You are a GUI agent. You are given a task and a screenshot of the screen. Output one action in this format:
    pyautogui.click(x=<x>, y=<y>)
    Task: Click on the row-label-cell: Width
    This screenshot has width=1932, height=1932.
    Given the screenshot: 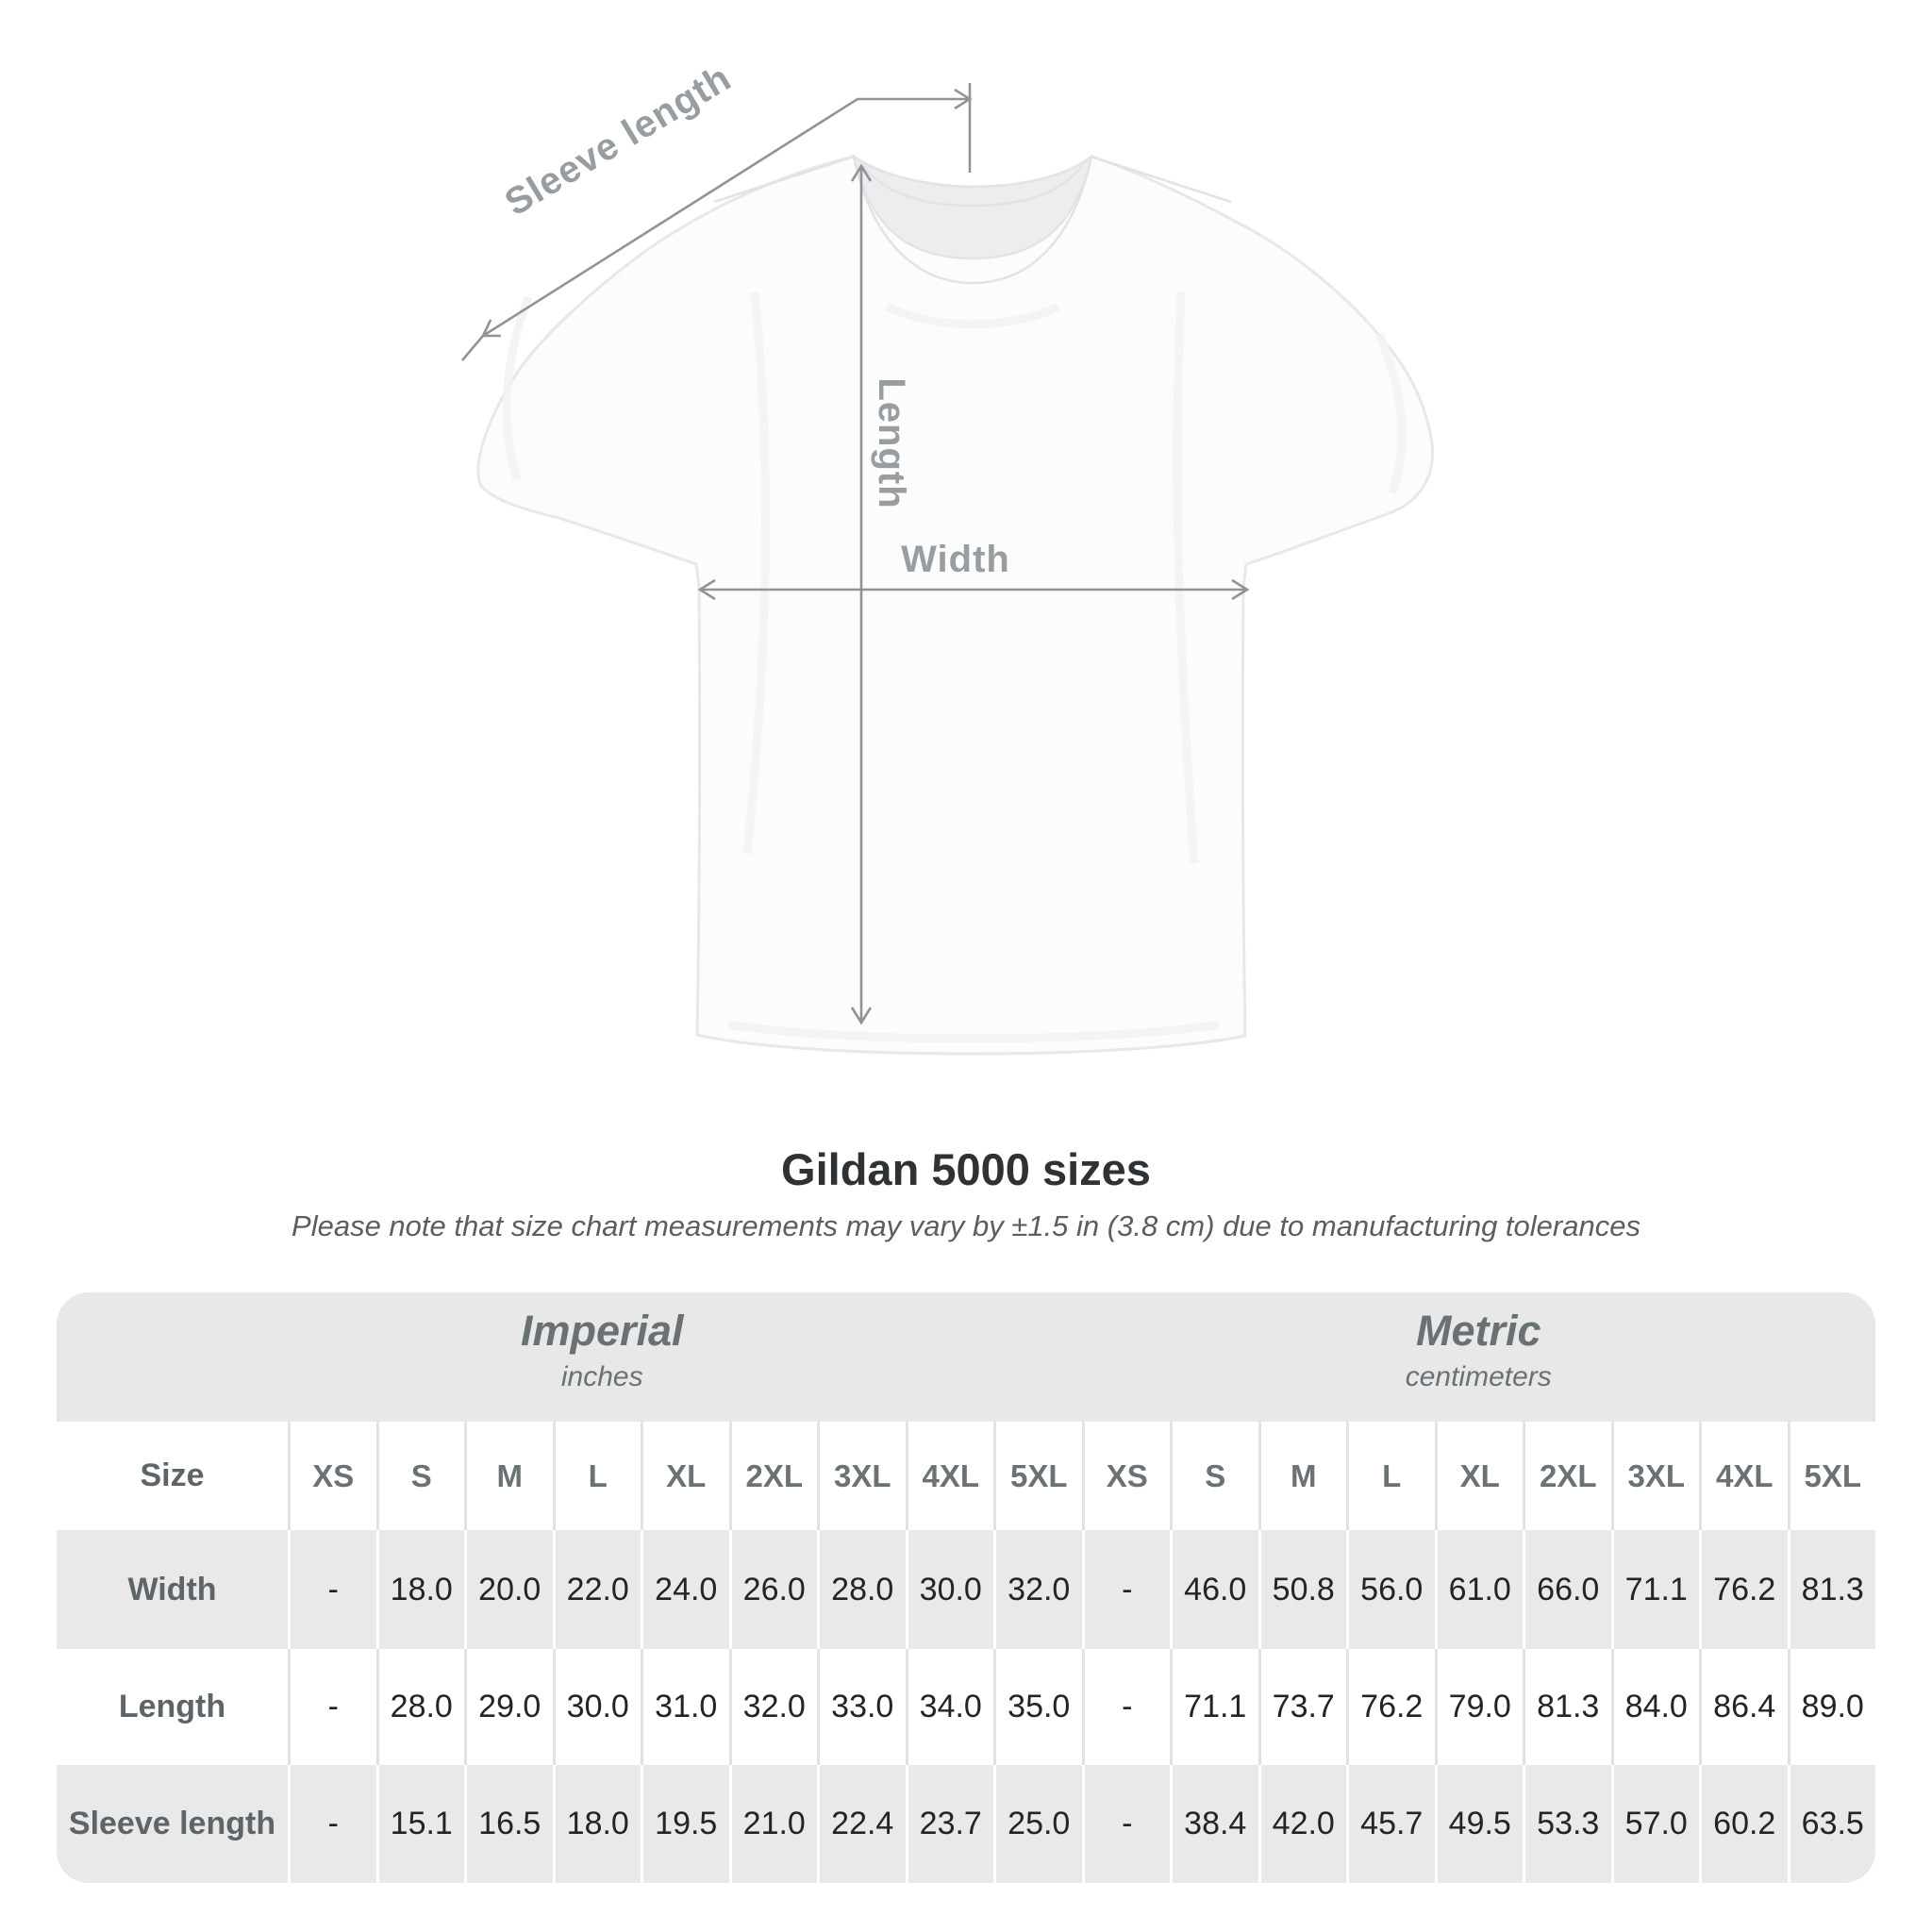 What is the action you would take?
    pyautogui.click(x=172, y=1589)
    